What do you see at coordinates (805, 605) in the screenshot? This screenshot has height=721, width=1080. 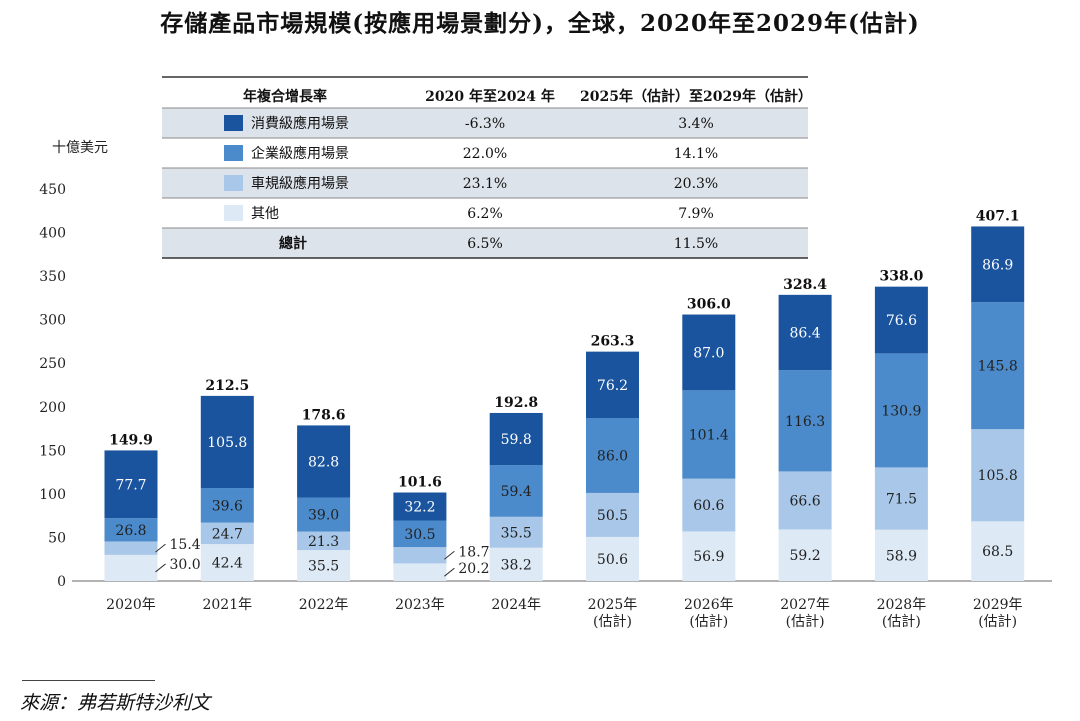 I see `x-tick-label: 2027年` at bounding box center [805, 605].